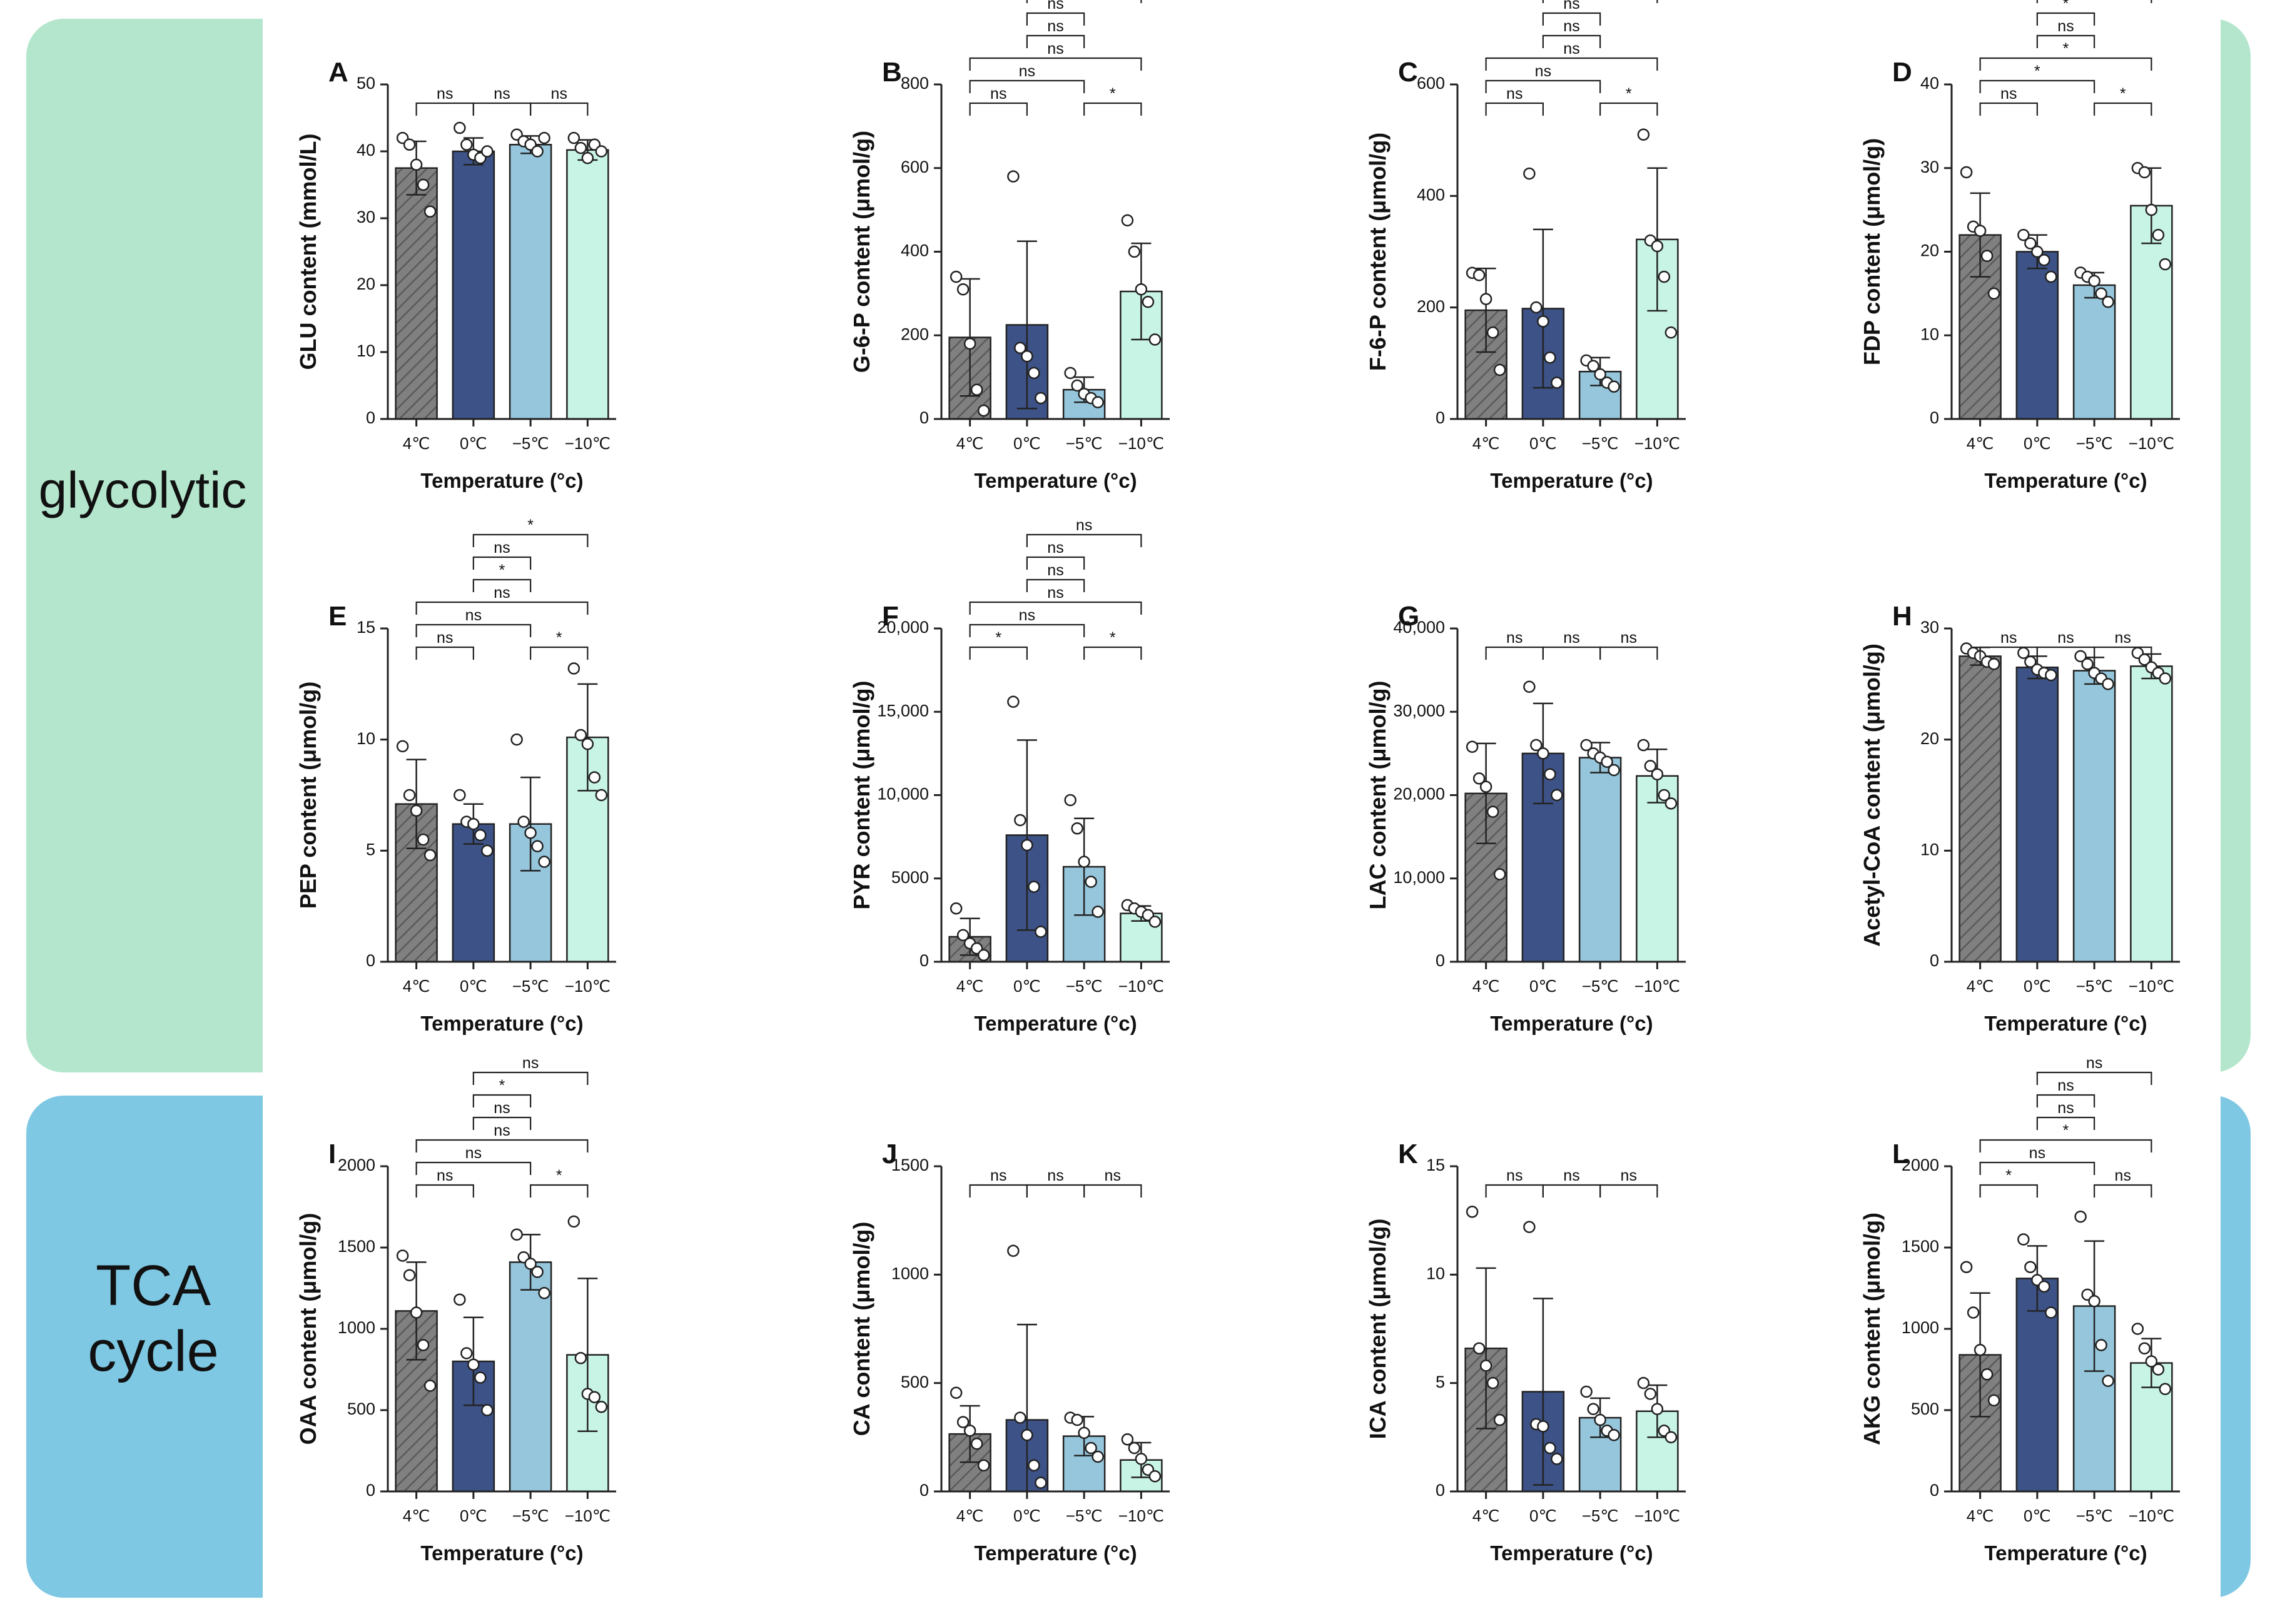  Describe the element at coordinates (2038, 443) in the screenshot. I see `x-tick-label: 0℃` at that location.